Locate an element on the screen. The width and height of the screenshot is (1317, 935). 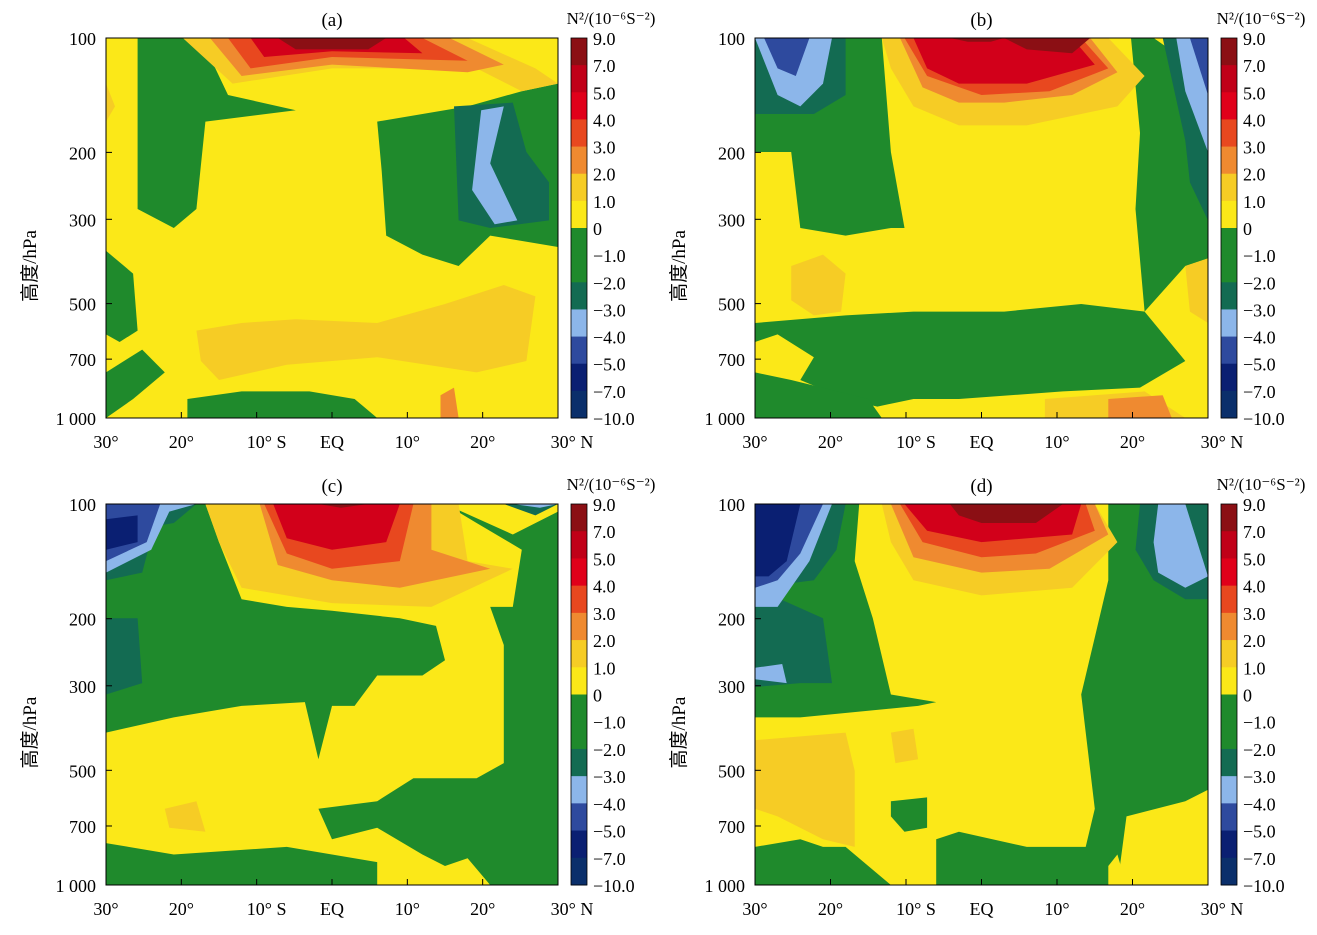
y-tick-label: 1 000 is located at coordinates (76, 419).